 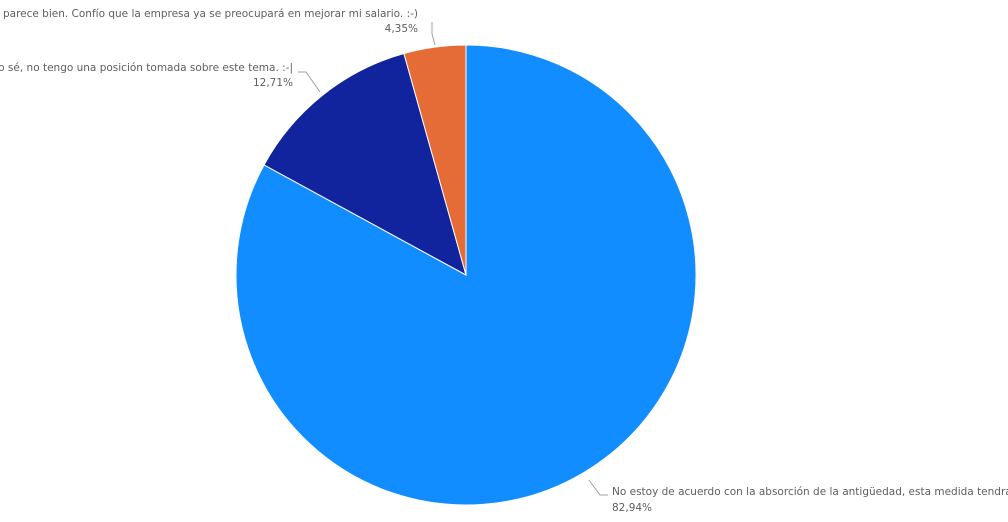 What do you see at coordinates (401, 29) in the screenshot?
I see `value-label: 4,35%` at bounding box center [401, 29].